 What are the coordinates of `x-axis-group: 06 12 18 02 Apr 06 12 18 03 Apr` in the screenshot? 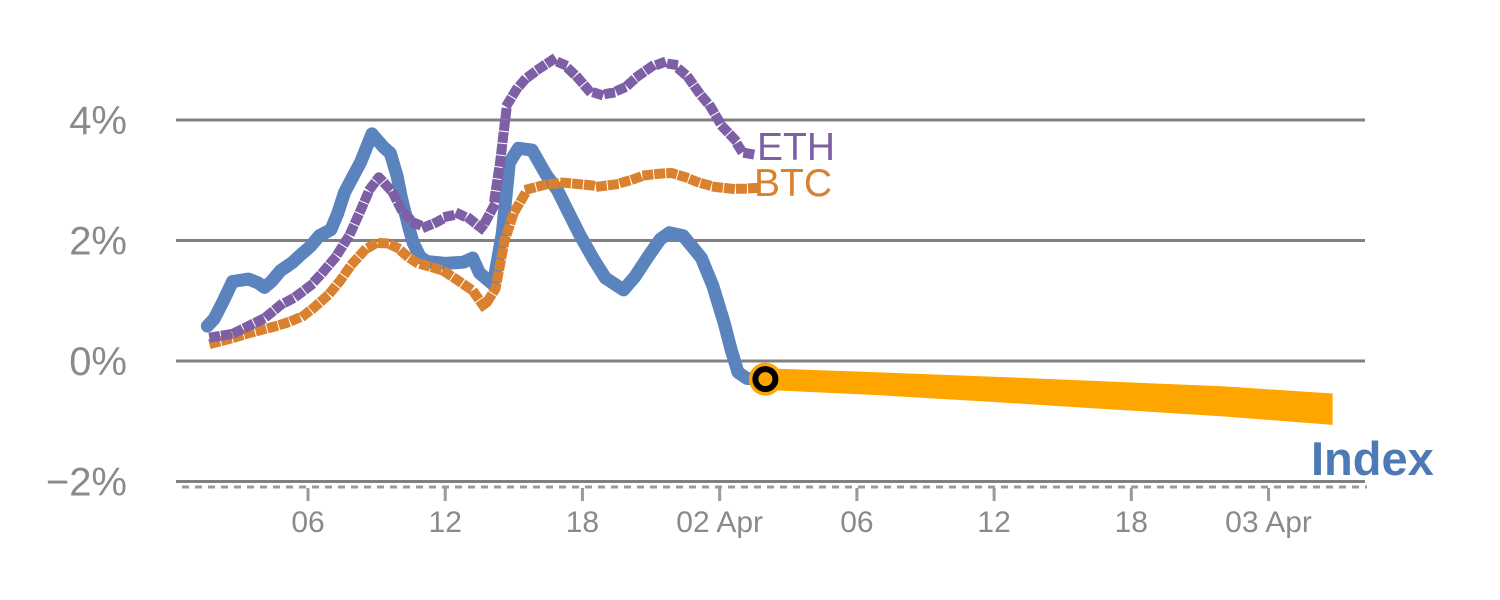 It's located at (774, 512).